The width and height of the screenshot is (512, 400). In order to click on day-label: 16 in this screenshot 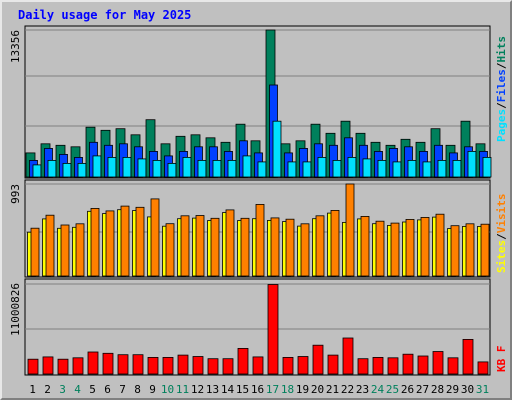, I will do `click(257, 389)`.